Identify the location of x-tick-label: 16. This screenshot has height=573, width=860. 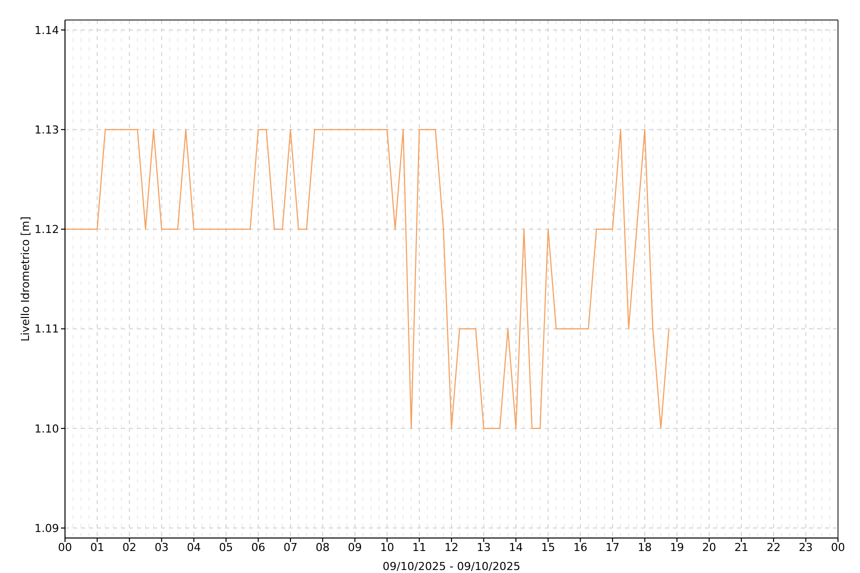
(580, 547).